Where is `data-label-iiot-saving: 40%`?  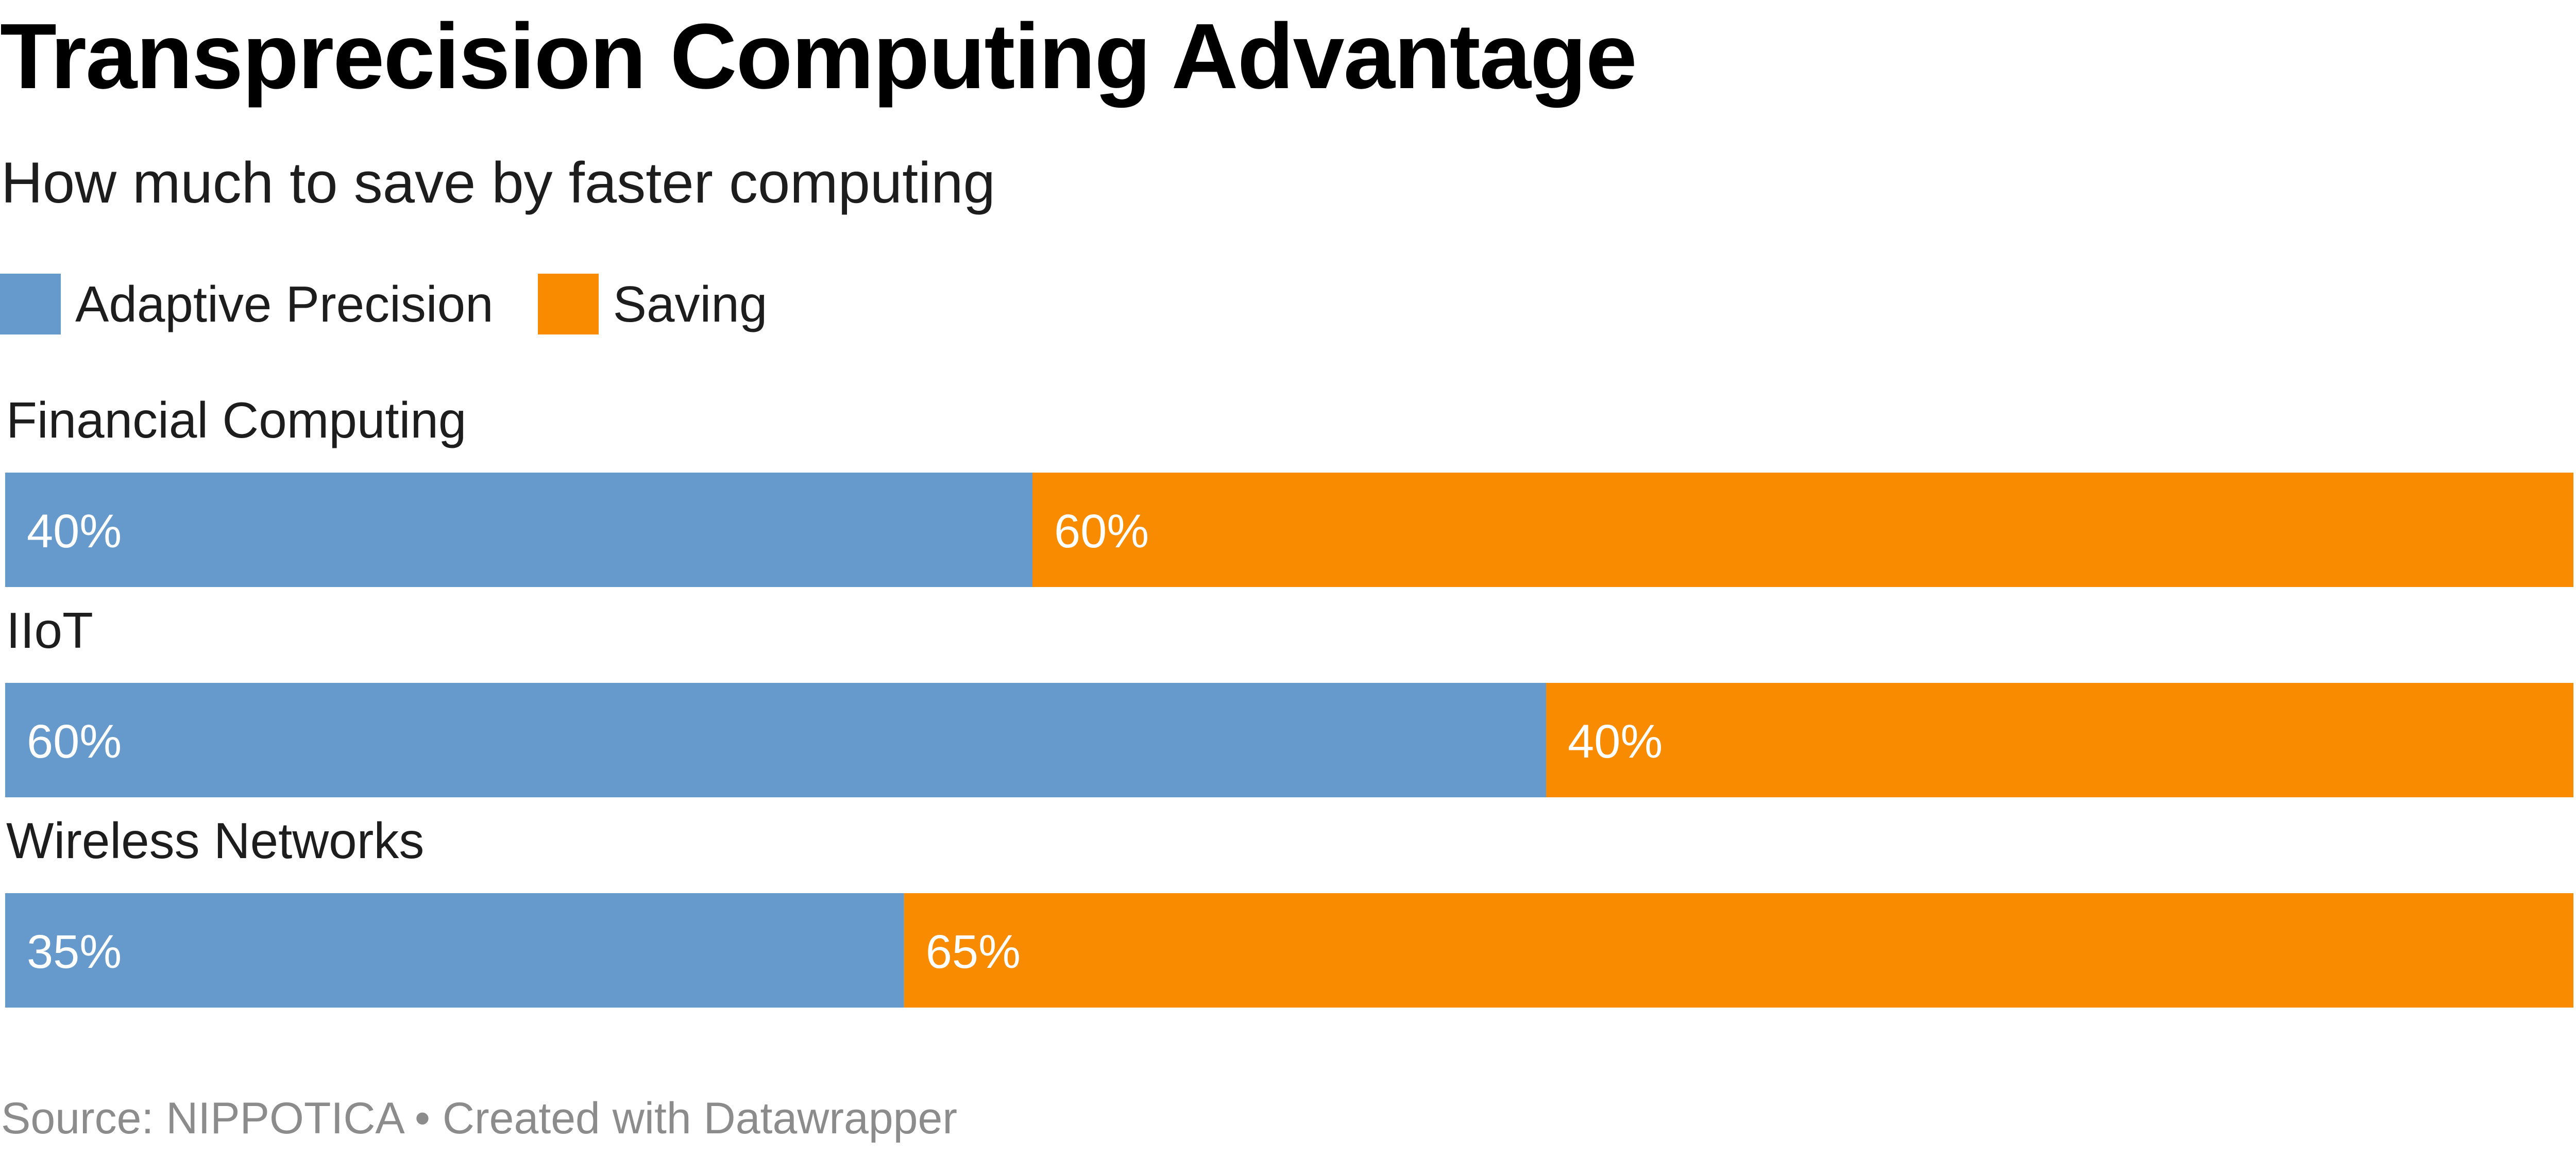
data-label-iiot-saving: 40% is located at coordinates (1615, 741).